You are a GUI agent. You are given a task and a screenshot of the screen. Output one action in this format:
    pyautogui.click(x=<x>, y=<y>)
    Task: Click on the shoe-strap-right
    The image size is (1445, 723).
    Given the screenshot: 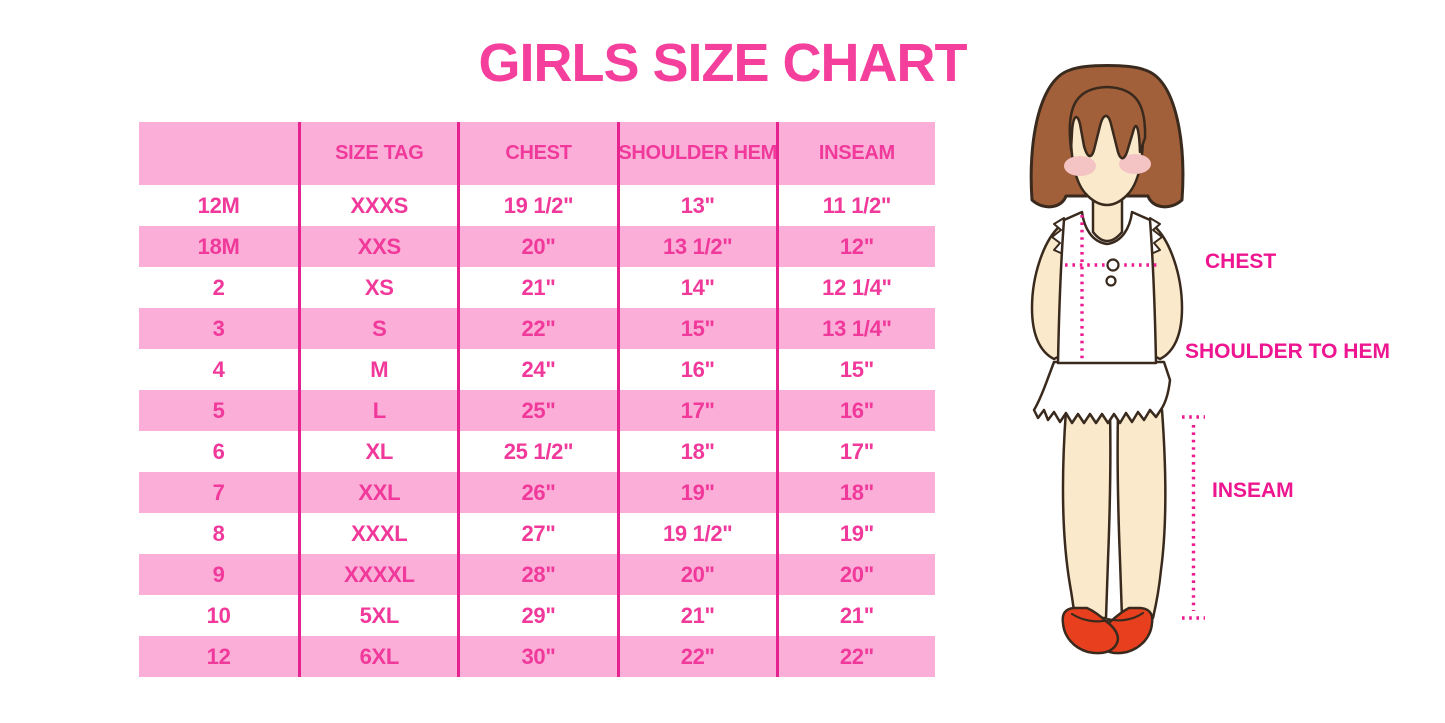 What is the action you would take?
    pyautogui.click(x=1125, y=616)
    